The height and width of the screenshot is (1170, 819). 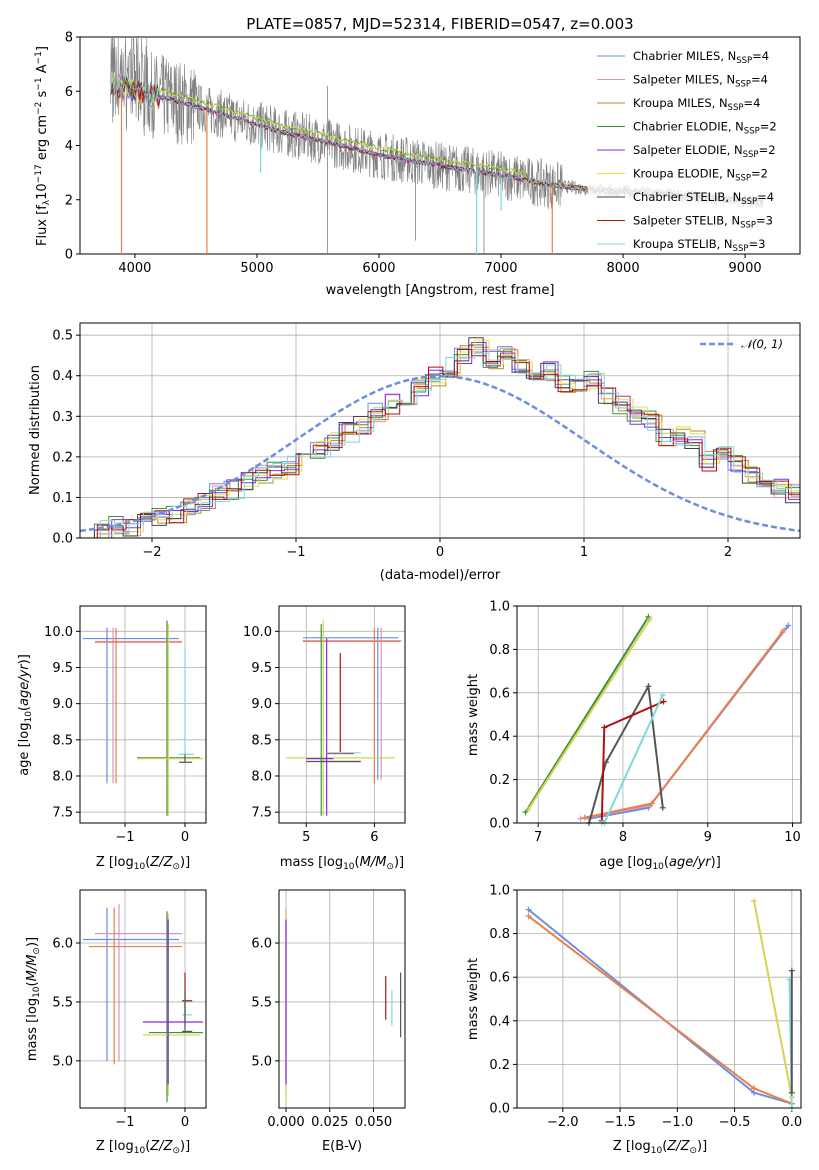 What do you see at coordinates (623, 268) in the screenshot?
I see `x-tick-label: 8000` at bounding box center [623, 268].